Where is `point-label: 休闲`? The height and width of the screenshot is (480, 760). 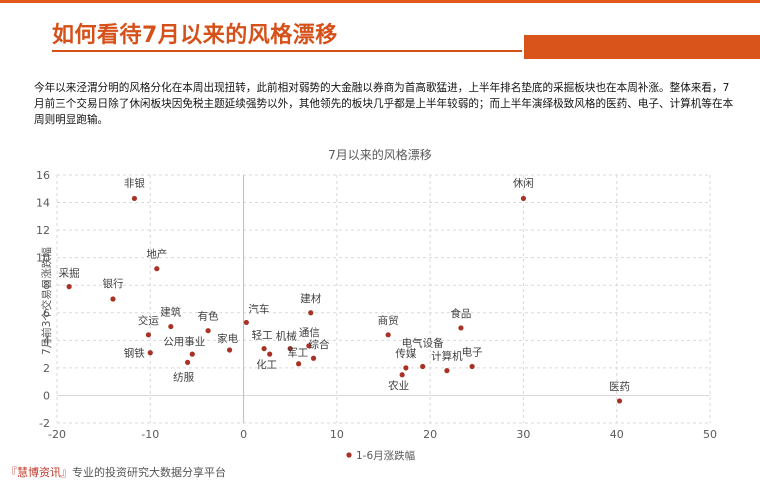 point-label: 休闲 is located at coordinates (523, 182).